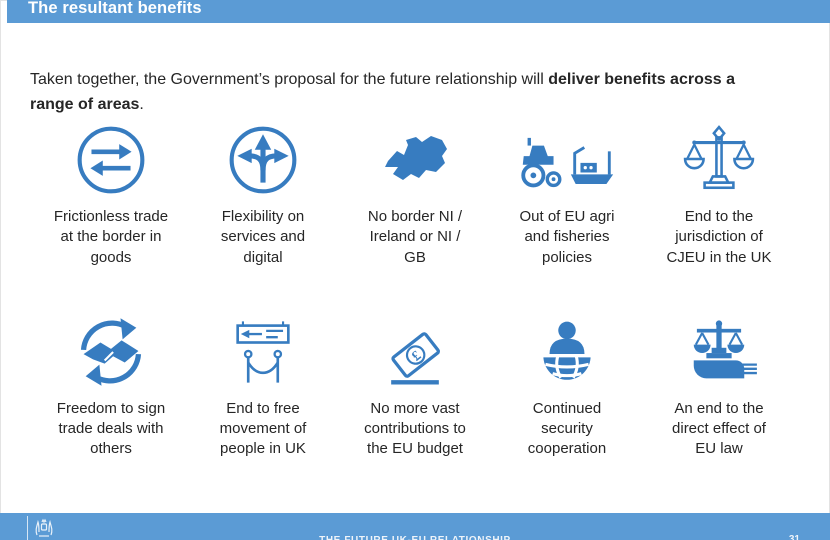  What do you see at coordinates (111, 428) in the screenshot?
I see `benefit-label: Freedom to sign trade deals with others` at bounding box center [111, 428].